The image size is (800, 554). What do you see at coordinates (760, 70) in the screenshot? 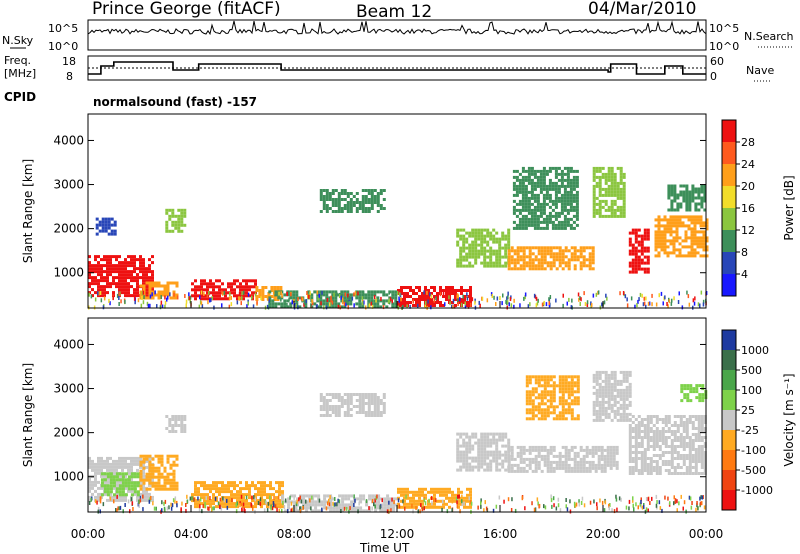
I see `nave-label: Nave` at bounding box center [760, 70].